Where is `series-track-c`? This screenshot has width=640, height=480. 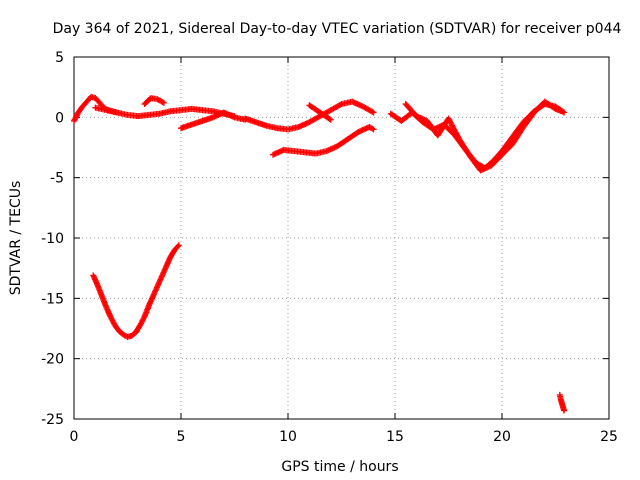 series-track-c is located at coordinates (213, 120).